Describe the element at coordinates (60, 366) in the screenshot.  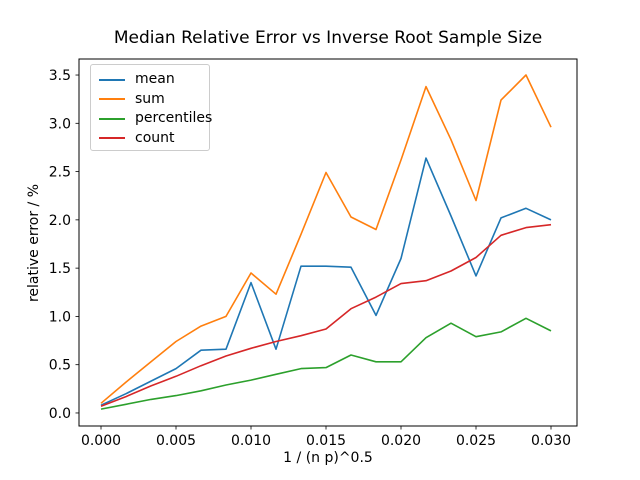
I see `y-tick-label: 0.5` at that location.